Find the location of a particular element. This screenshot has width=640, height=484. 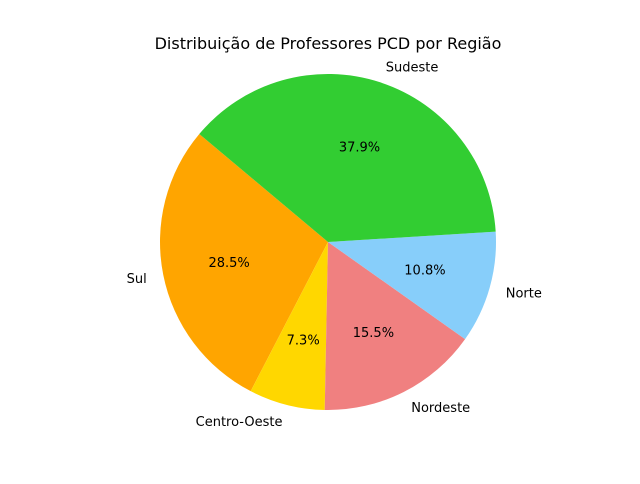

pie-slice-norte is located at coordinates (412, 285).